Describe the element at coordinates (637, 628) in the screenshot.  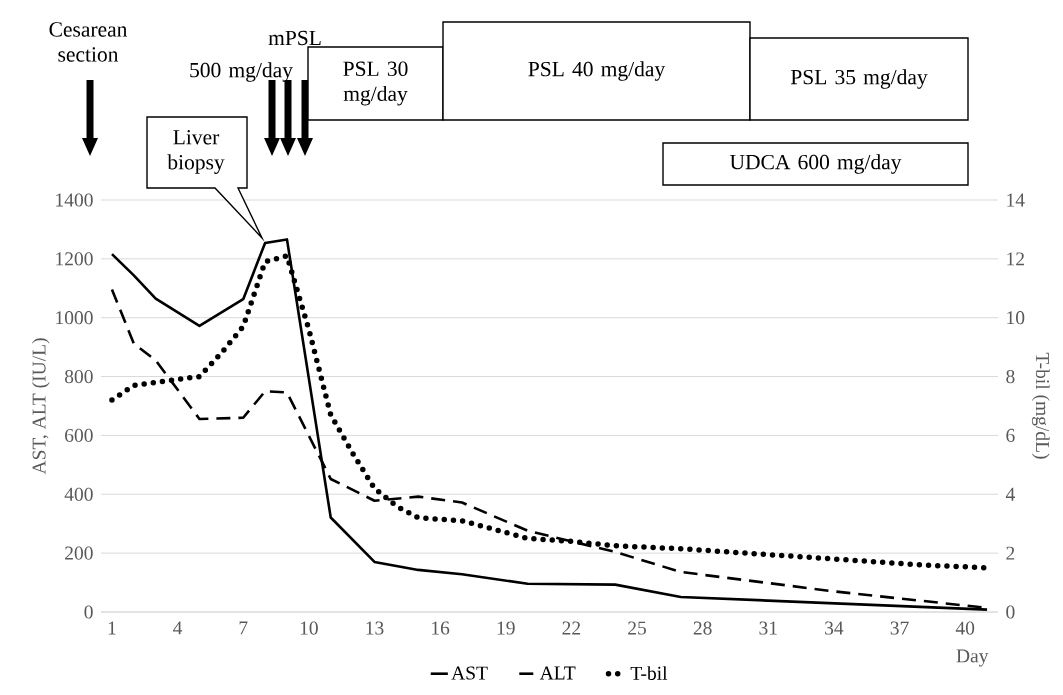
I see `x-tick-label: 25` at that location.